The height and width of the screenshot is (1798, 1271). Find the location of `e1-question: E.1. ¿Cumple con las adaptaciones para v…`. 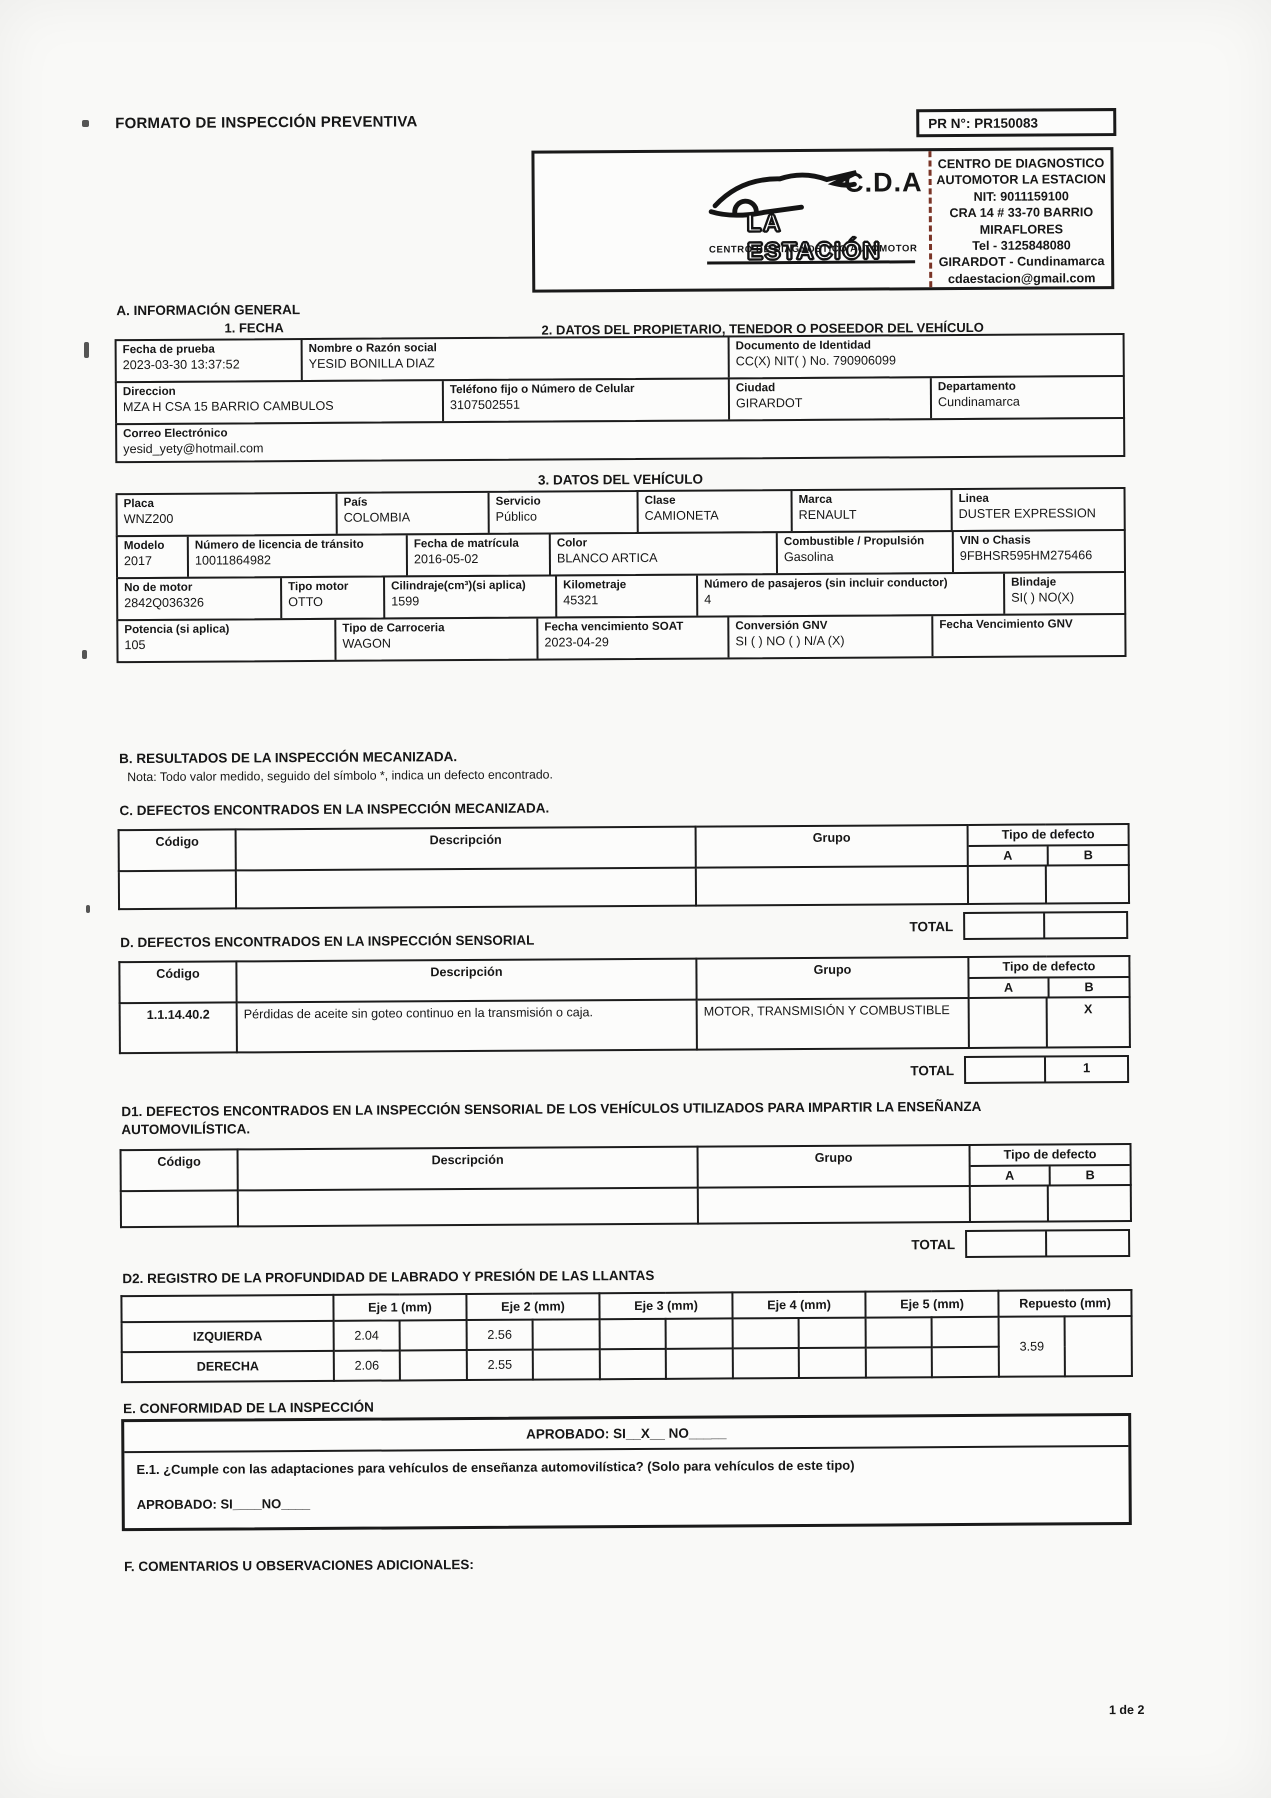

e1-question: E.1. ¿Cumple con las adaptaciones para v… is located at coordinates (495, 1467).